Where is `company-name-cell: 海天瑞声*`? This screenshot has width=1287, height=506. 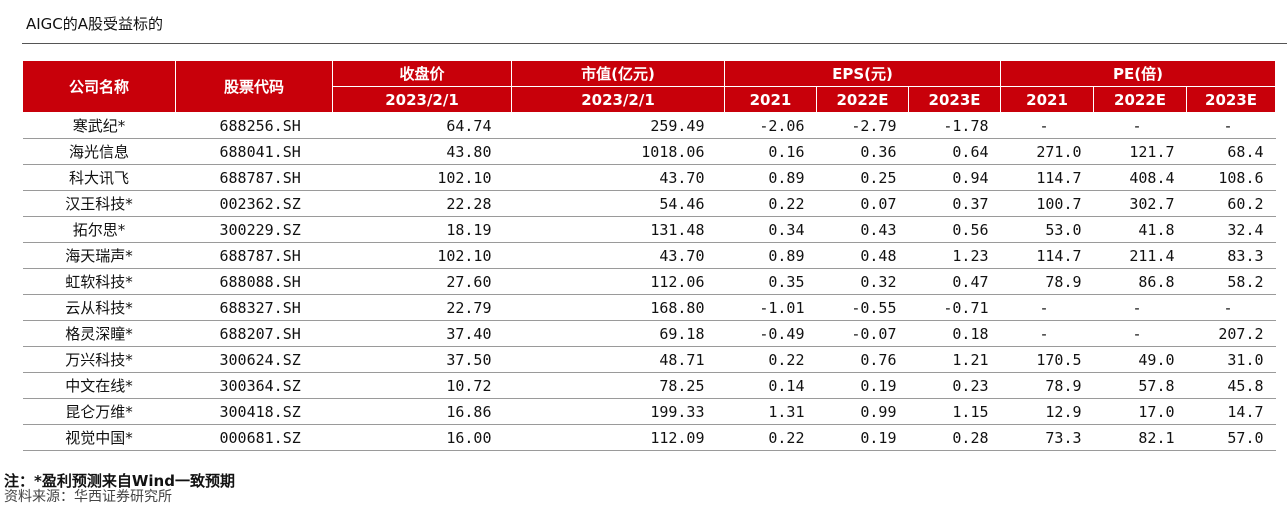
company-name-cell: 海天瑞声* is located at coordinates (99, 255).